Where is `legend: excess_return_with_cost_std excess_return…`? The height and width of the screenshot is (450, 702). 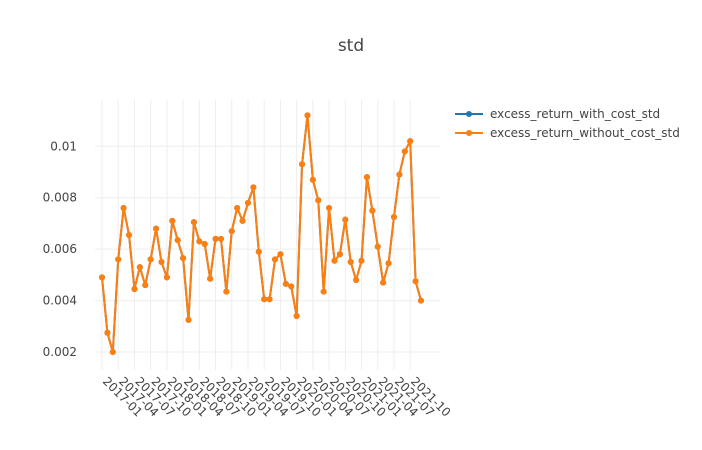
legend: excess_return_with_cost_std excess_return… is located at coordinates (567, 123).